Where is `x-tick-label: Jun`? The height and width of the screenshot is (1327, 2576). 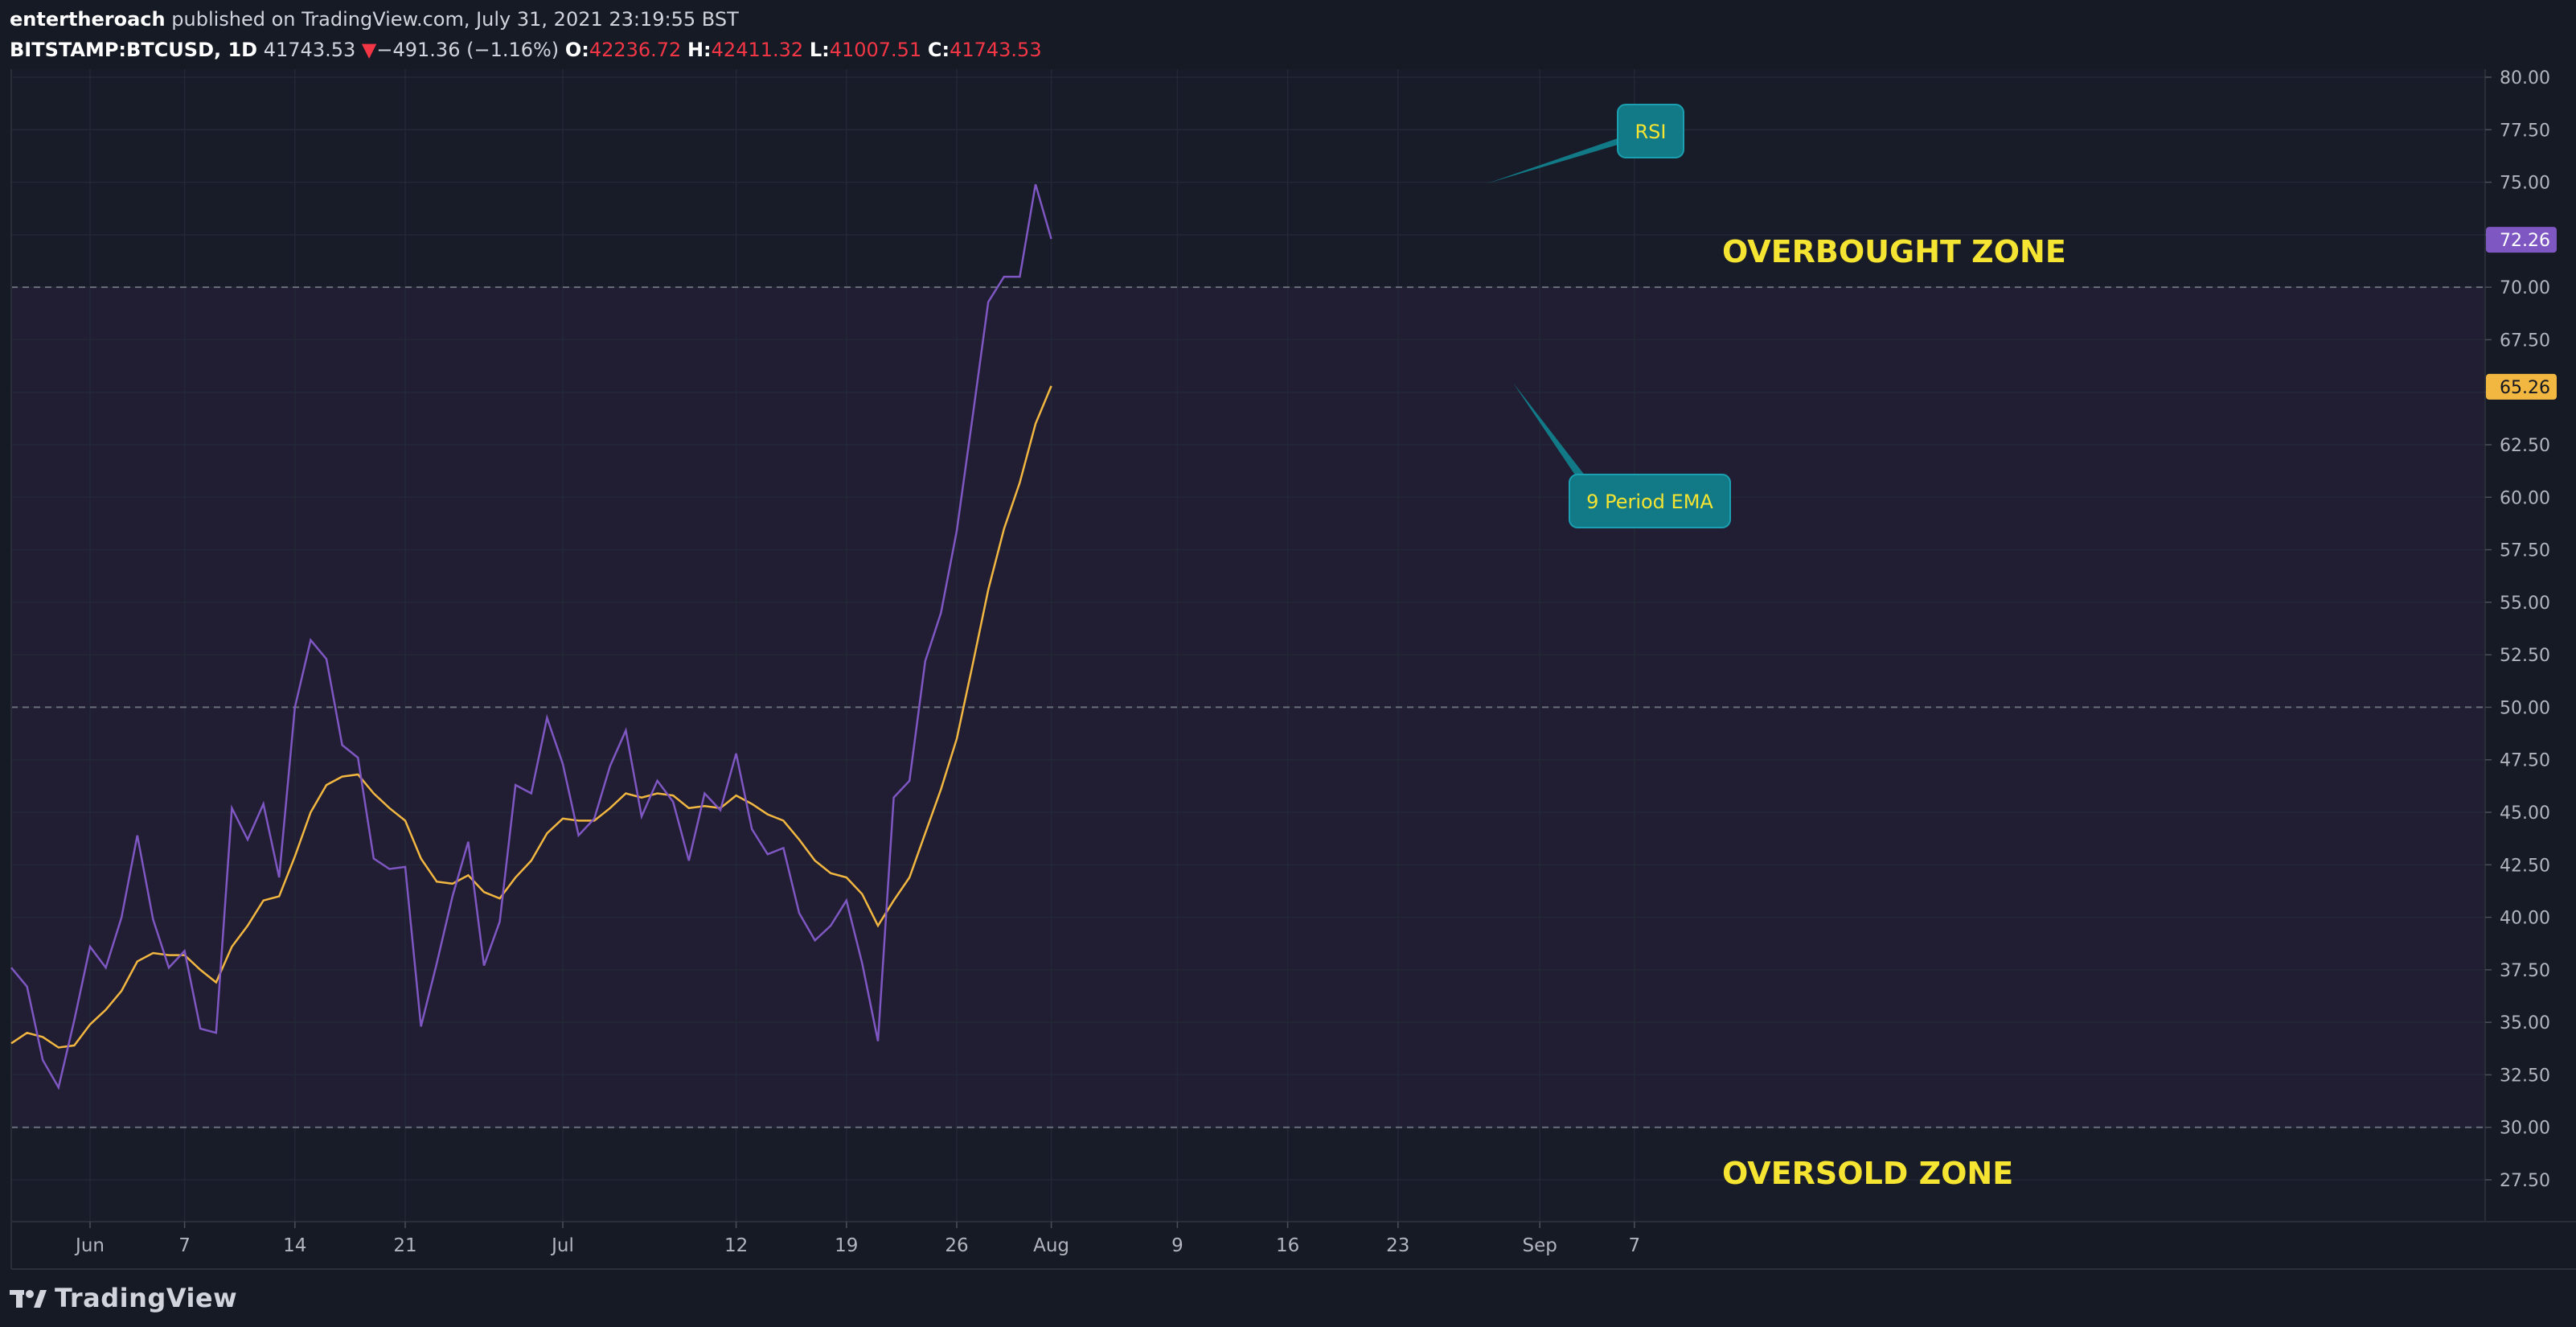
x-tick-label: Jun is located at coordinates (89, 1245).